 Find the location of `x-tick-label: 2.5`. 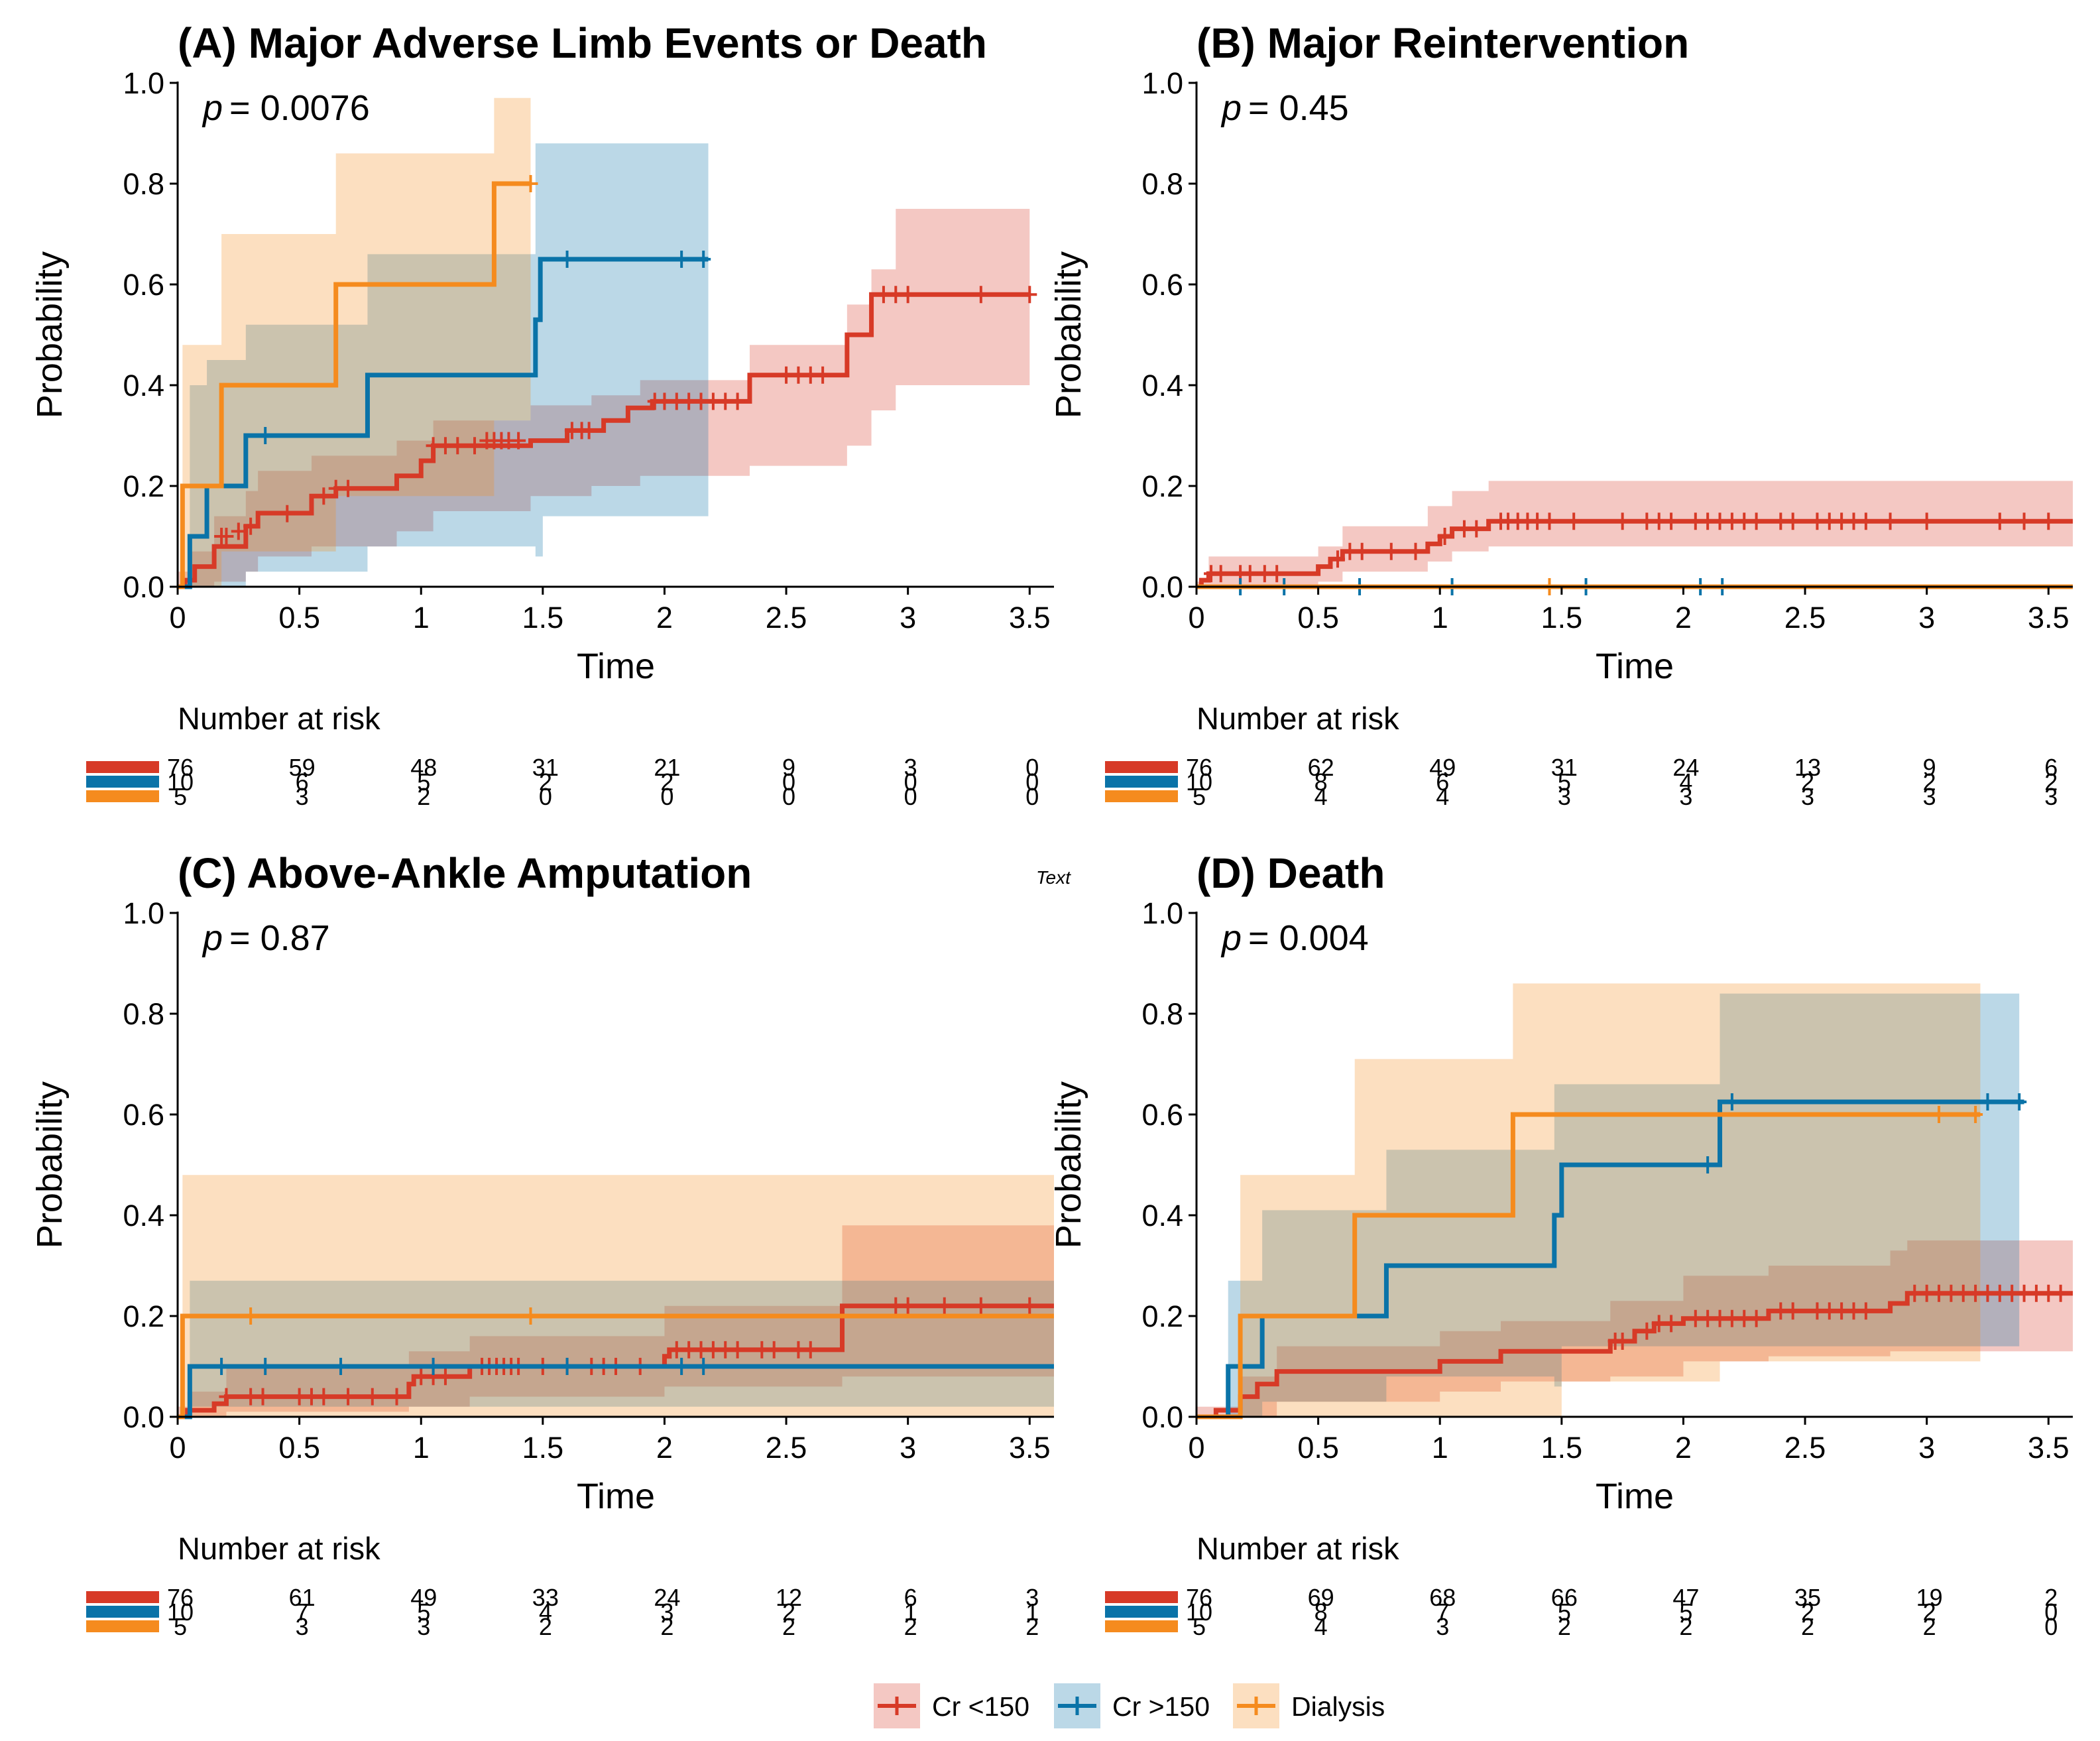

x-tick-label: 2.5 is located at coordinates (787, 618).